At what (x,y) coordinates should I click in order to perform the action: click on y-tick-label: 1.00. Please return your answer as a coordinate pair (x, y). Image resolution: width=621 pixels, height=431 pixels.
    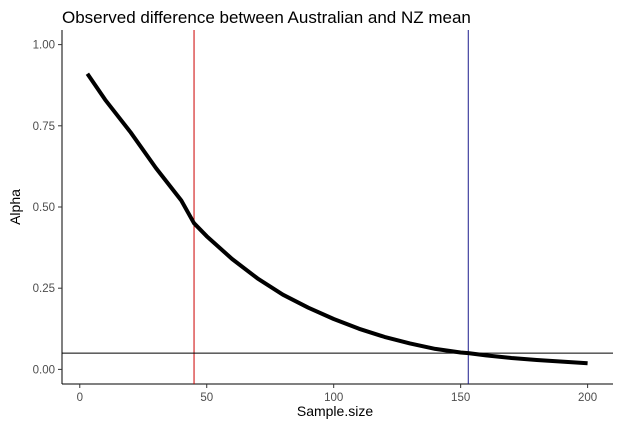
    Looking at the image, I should click on (44, 46).